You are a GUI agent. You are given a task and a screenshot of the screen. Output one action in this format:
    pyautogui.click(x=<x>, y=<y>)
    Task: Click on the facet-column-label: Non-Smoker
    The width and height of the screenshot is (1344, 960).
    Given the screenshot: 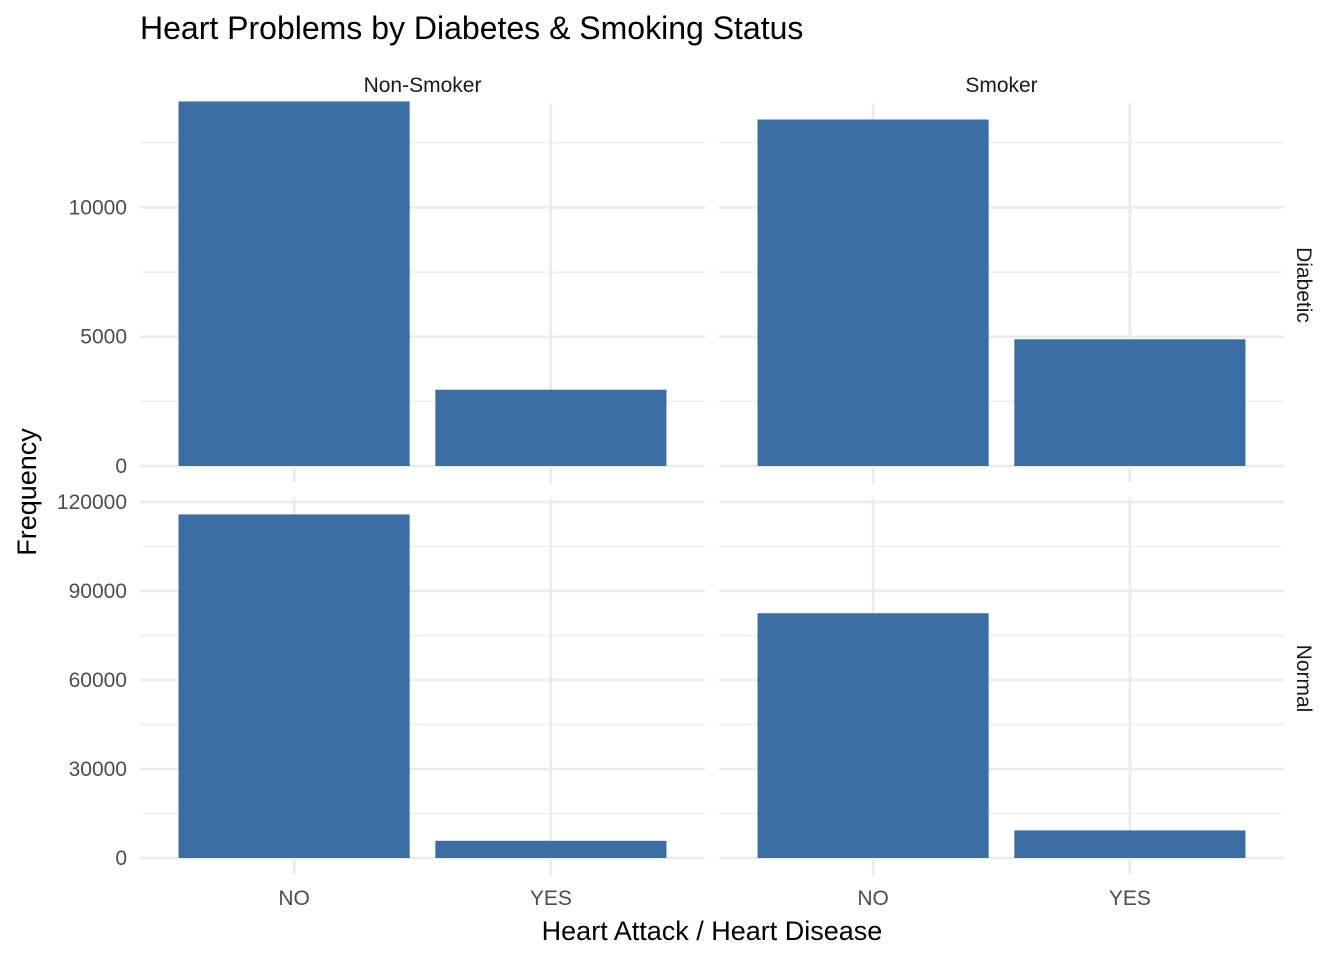 What is the action you would take?
    pyautogui.click(x=423, y=85)
    